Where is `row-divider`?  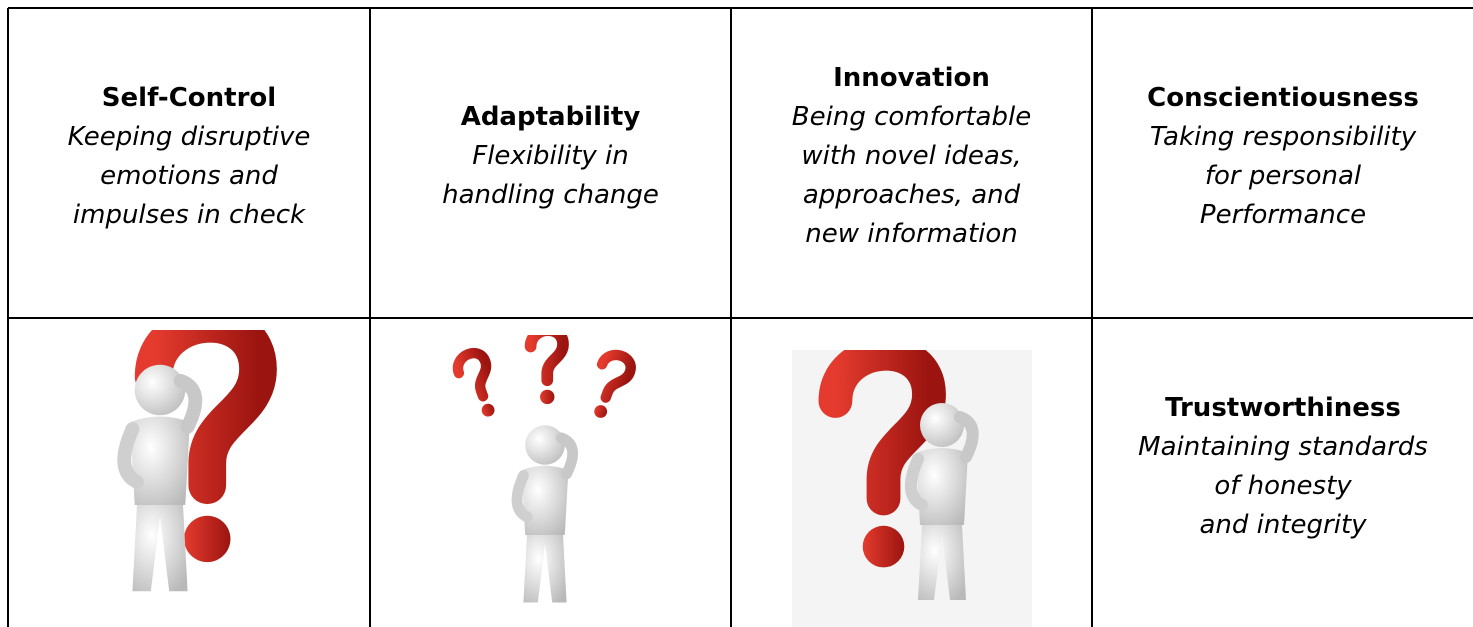
row-divider is located at coordinates (740, 318).